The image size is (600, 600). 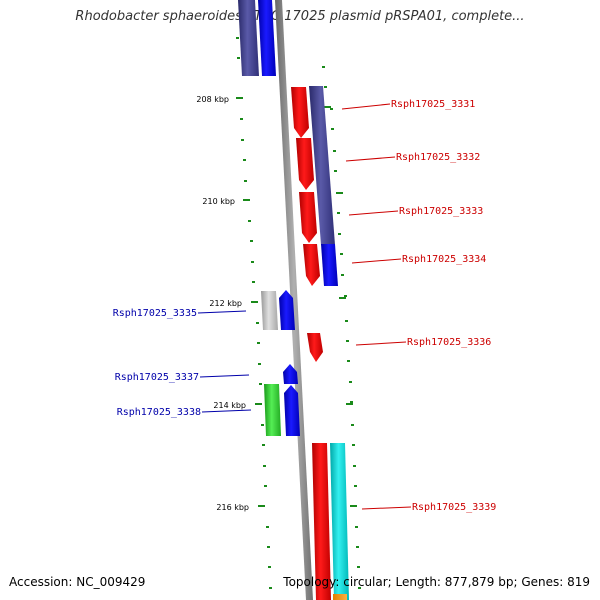 What do you see at coordinates (290, 374) in the screenshot?
I see `gene-3337-cds` at bounding box center [290, 374].